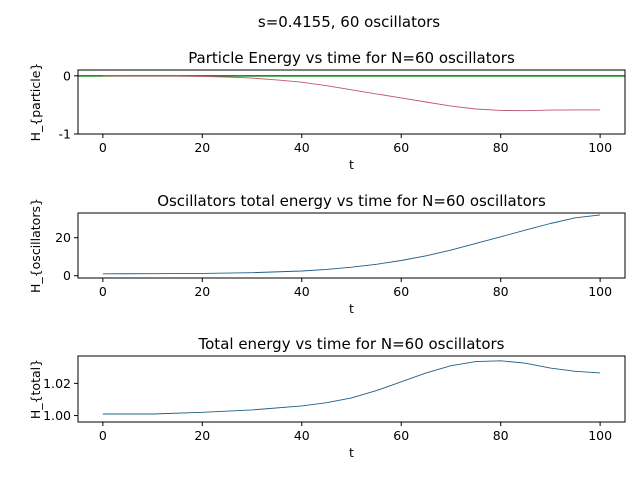 This screenshot has width=640, height=484. What do you see at coordinates (35, 102) in the screenshot?
I see `y-axis-label: H_{particle}` at bounding box center [35, 102].